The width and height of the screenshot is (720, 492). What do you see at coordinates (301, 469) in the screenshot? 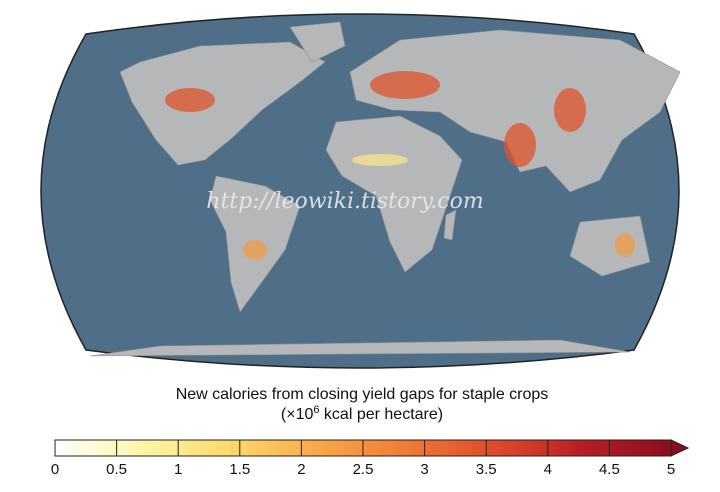
I see `colorbar-tick-label: 2` at bounding box center [301, 469].